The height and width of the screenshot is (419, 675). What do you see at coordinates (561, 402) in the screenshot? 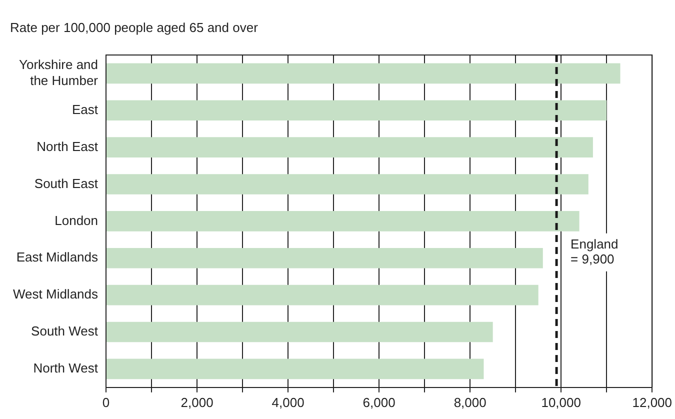
I see `x-tick-label: 10,000` at bounding box center [561, 402].